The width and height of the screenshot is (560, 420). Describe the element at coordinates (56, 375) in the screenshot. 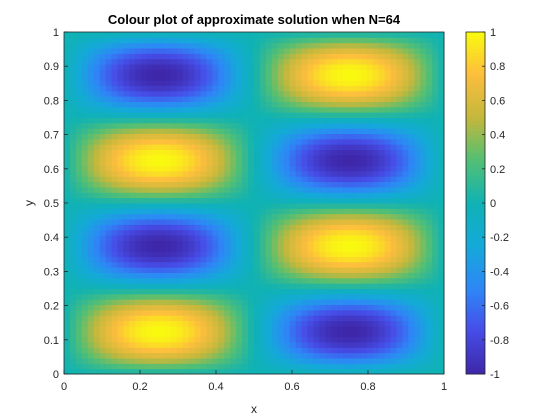

I see `y-tick-label: 0` at that location.